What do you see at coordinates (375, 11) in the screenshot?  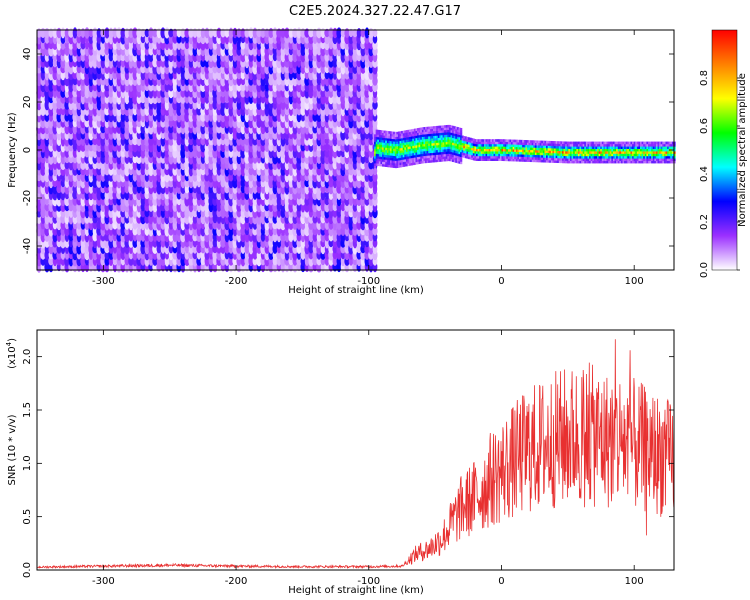 I see `figure-title: C2E5.2024.327.22.47.G17` at bounding box center [375, 11].